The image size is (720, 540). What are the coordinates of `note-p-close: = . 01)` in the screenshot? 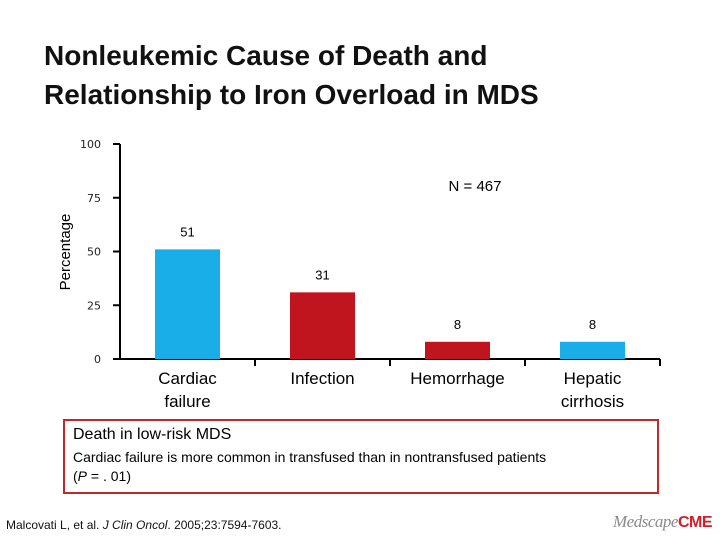 It's located at (109, 476).